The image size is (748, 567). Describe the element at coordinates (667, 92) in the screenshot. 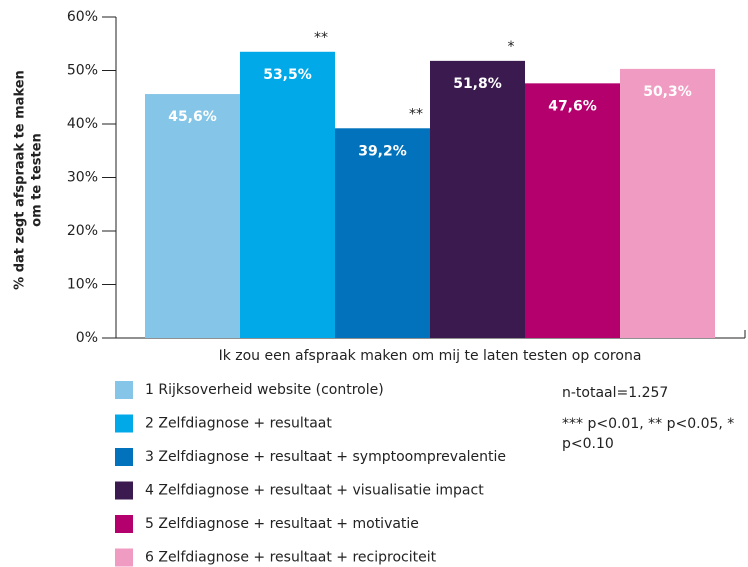

I see `data-label: 50,3%` at that location.